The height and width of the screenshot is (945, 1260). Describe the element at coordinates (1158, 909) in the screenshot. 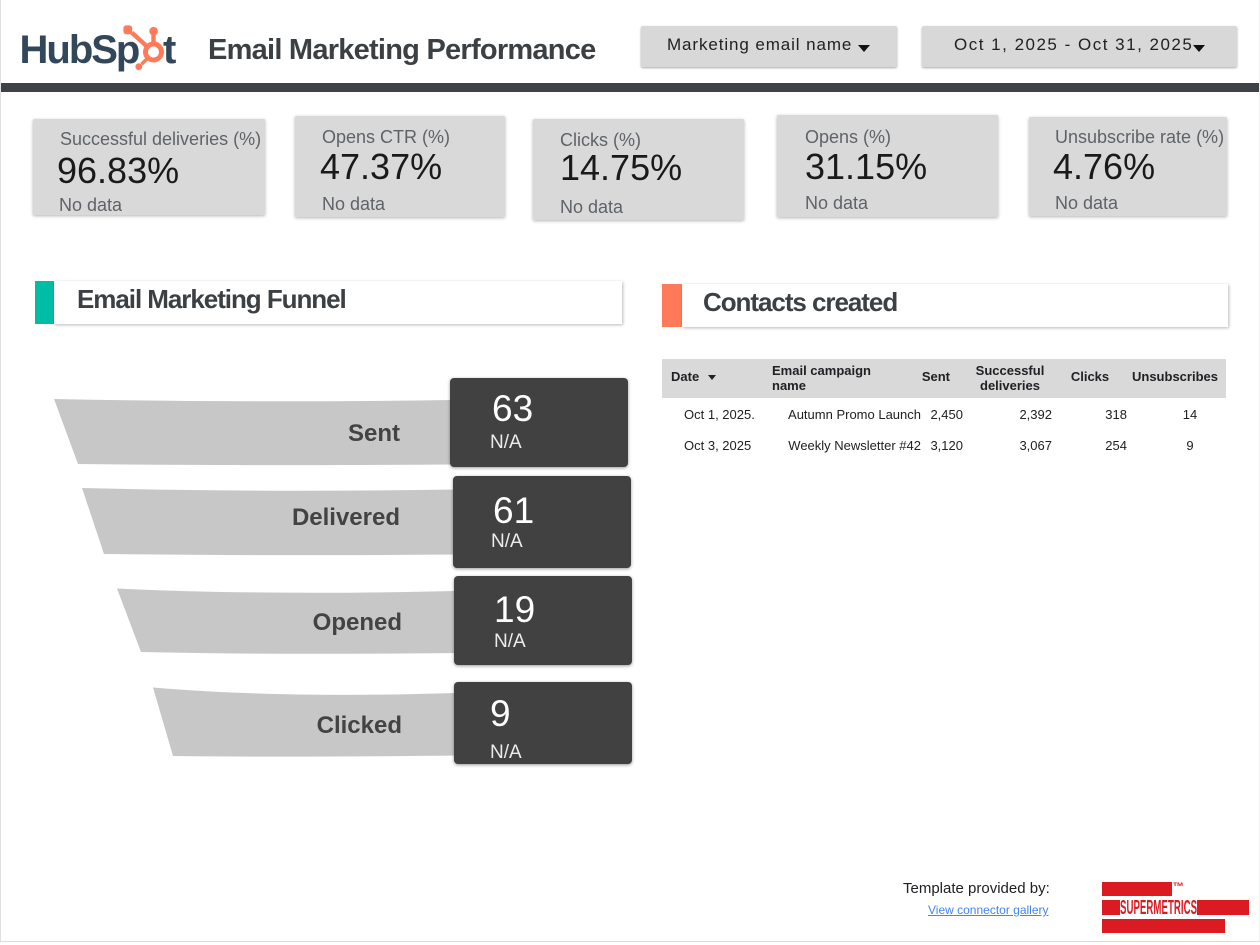

I see `svg-text: SUPERMETRICS` at that location.